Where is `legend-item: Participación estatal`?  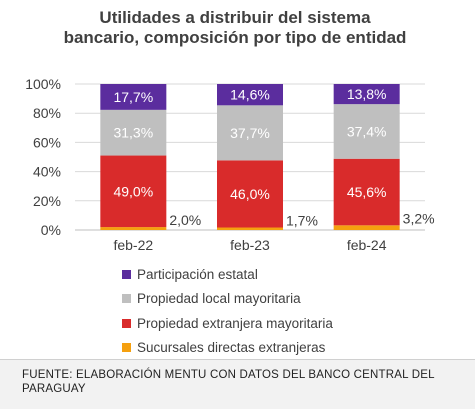
legend-item: Participación estatal is located at coordinates (227, 274).